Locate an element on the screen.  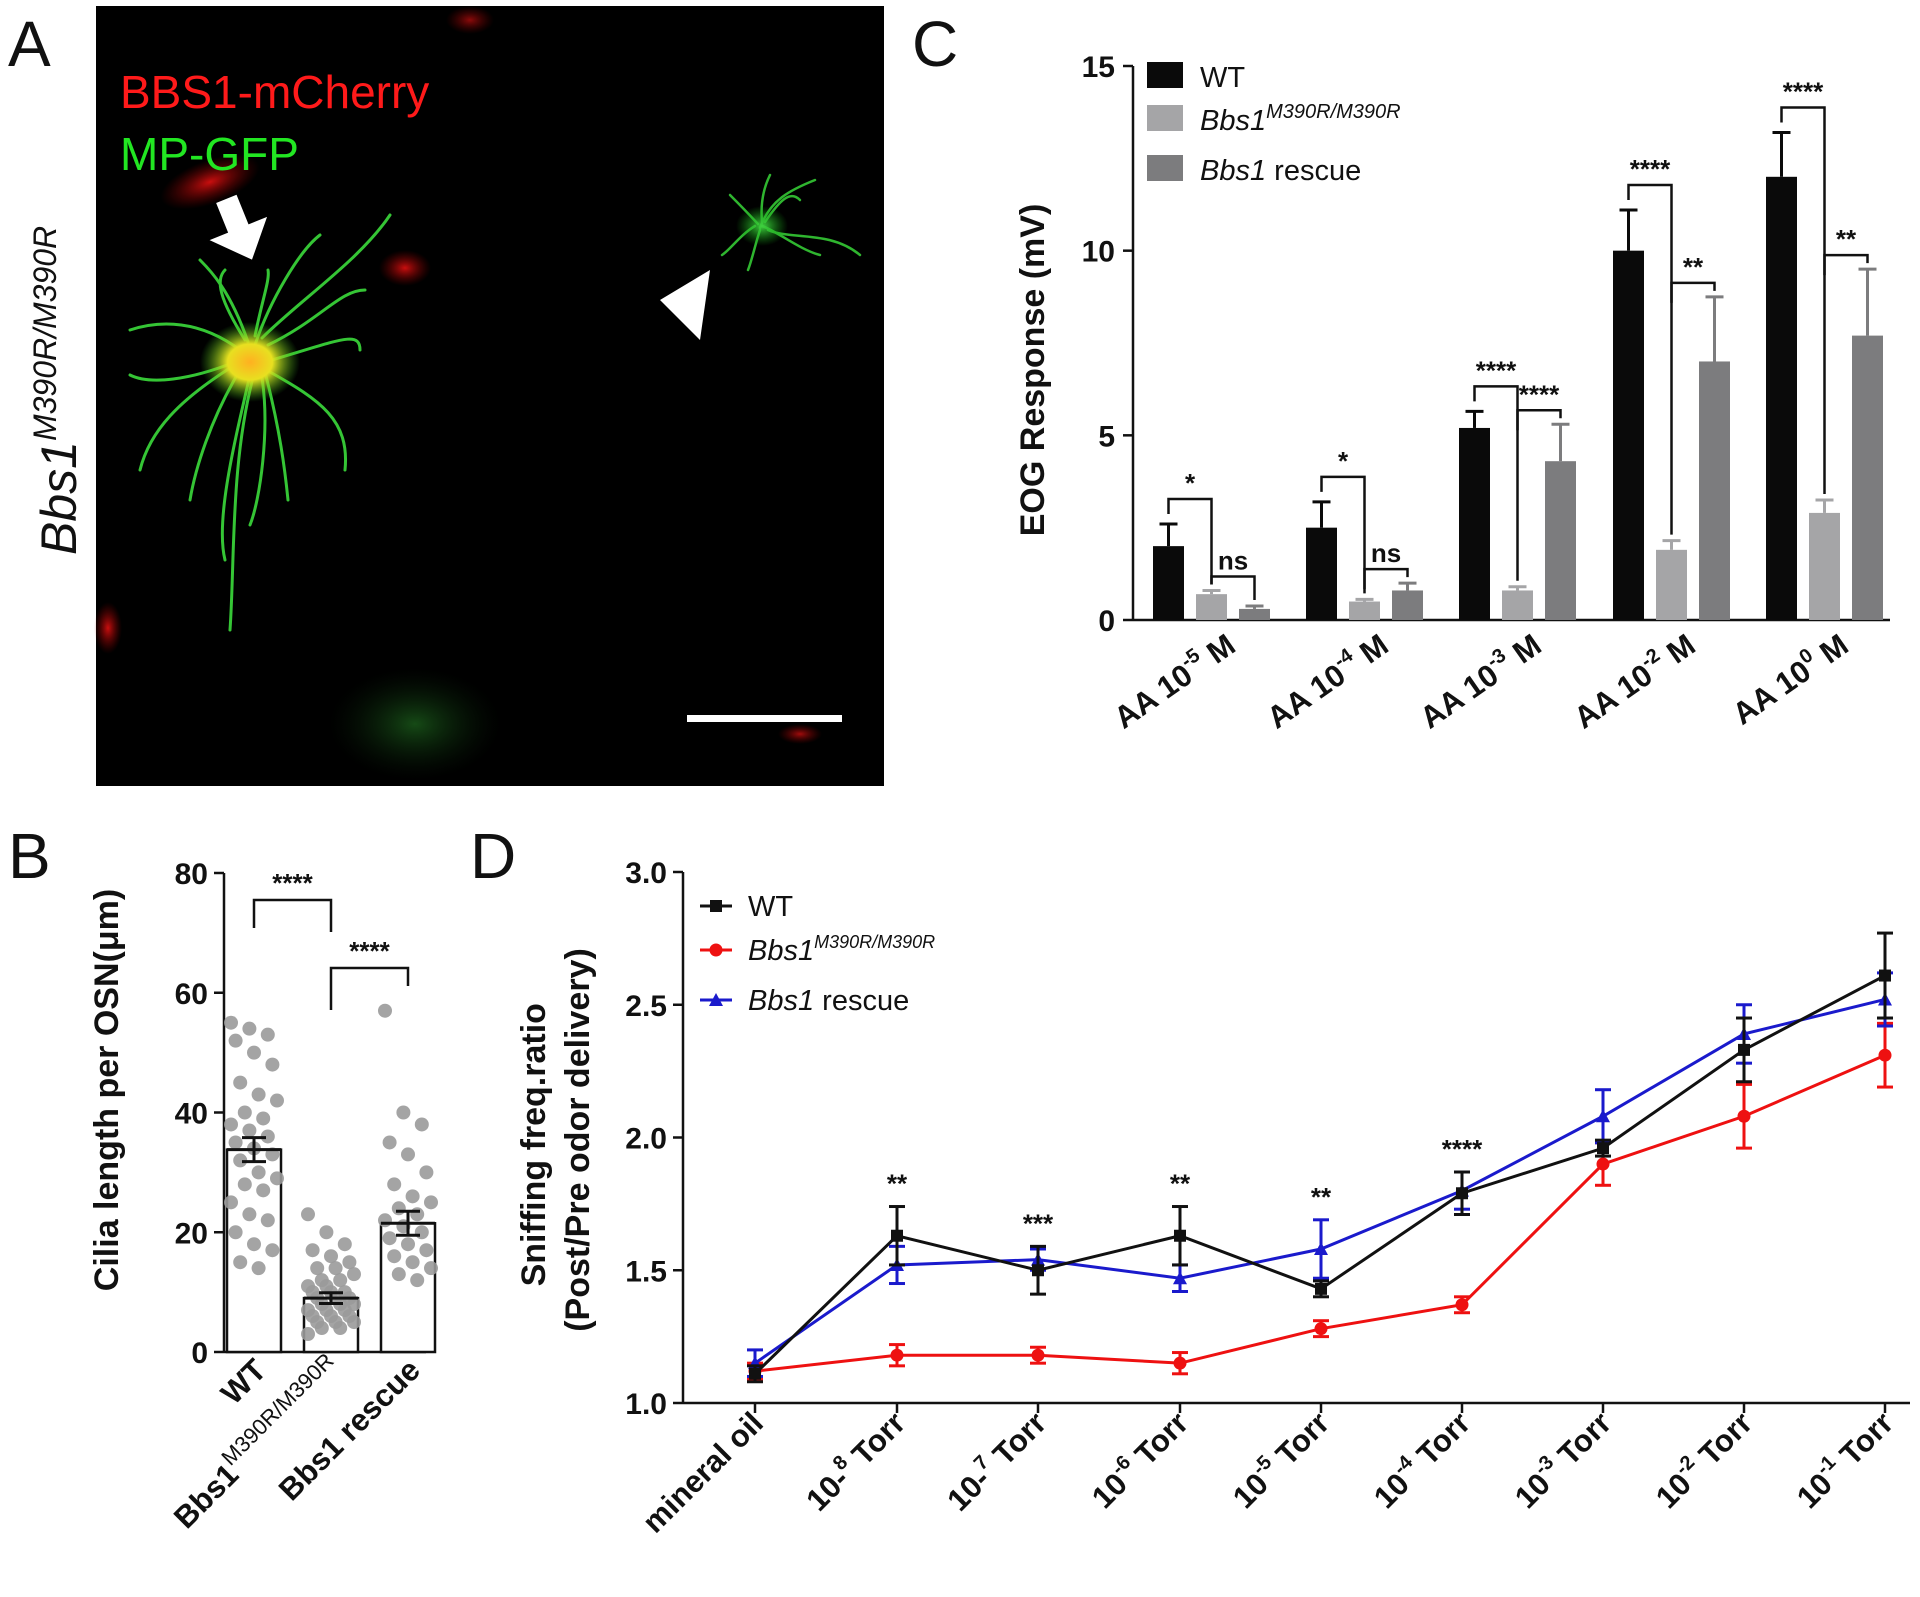
b-x-label-group: WT is located at coordinates (243, 1381).